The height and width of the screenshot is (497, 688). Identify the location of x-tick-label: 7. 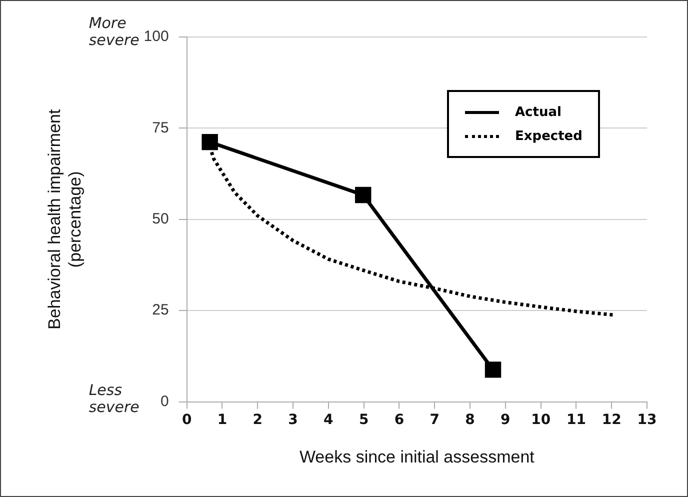
(435, 420).